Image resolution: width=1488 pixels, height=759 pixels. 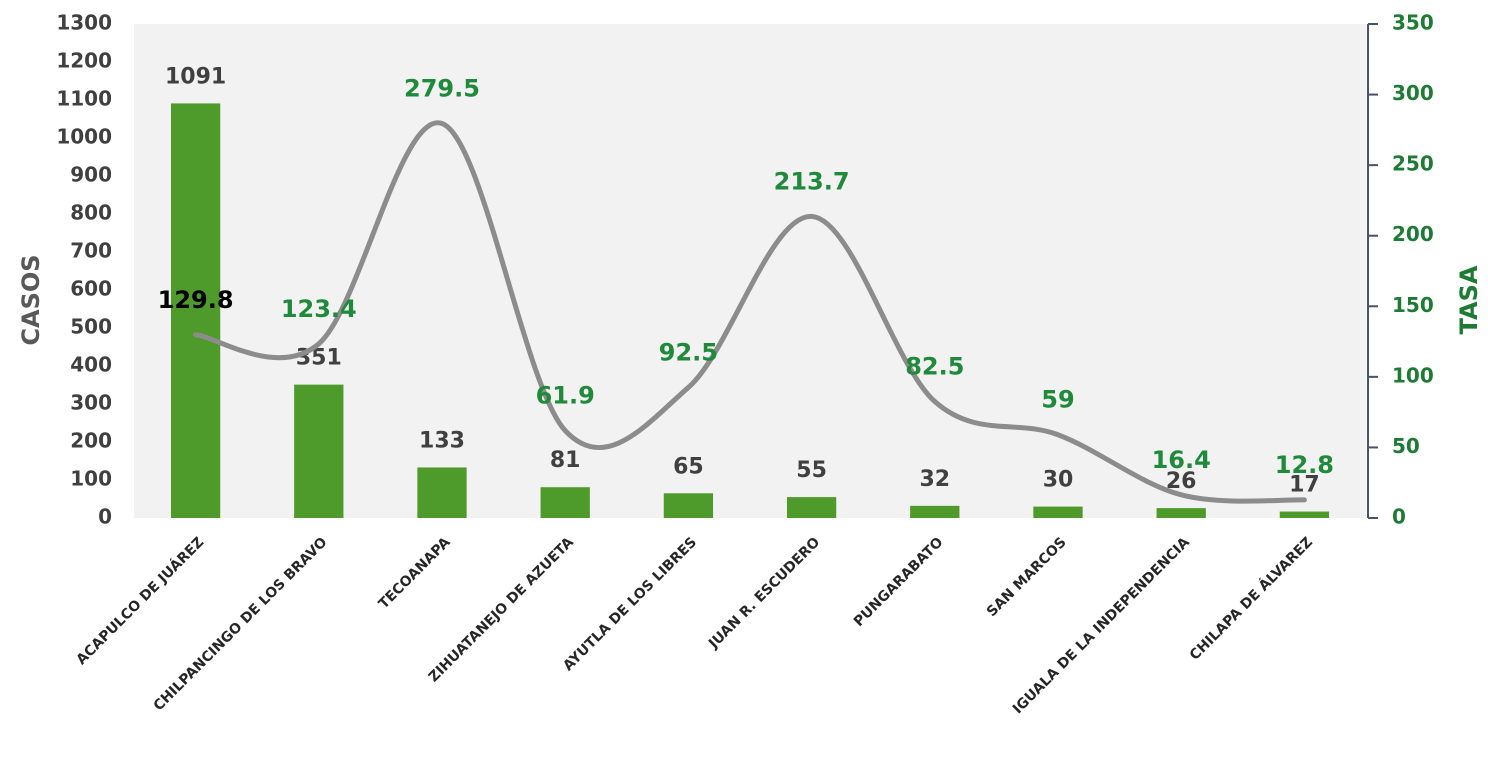 What do you see at coordinates (1413, 305) in the screenshot?
I see `y2-tick-label: 150` at bounding box center [1413, 305].